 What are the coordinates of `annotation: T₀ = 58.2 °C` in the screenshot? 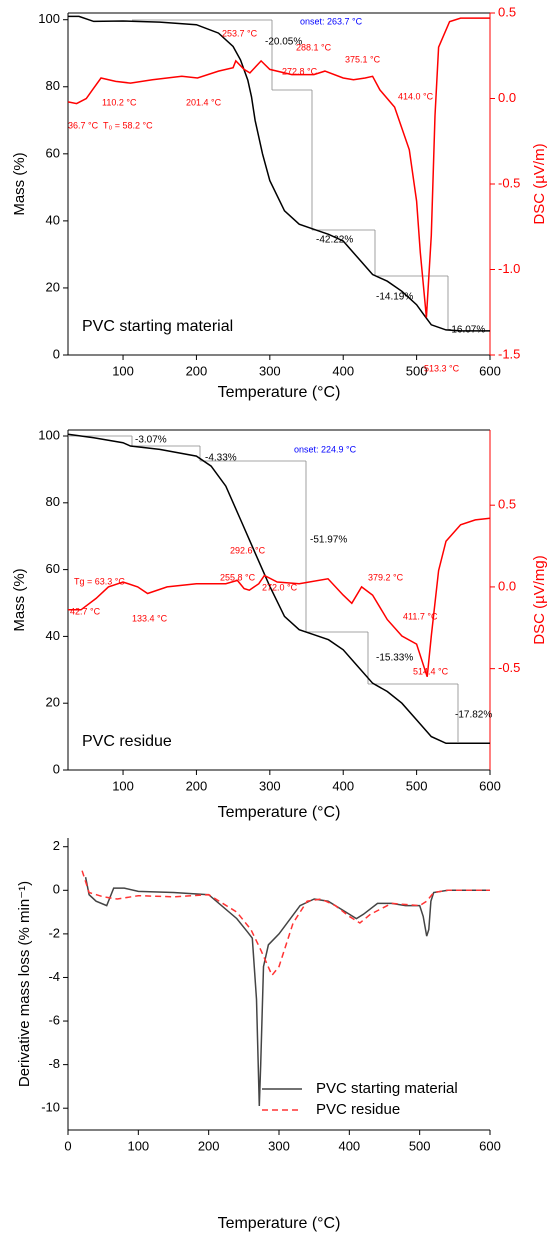 It's located at (128, 125).